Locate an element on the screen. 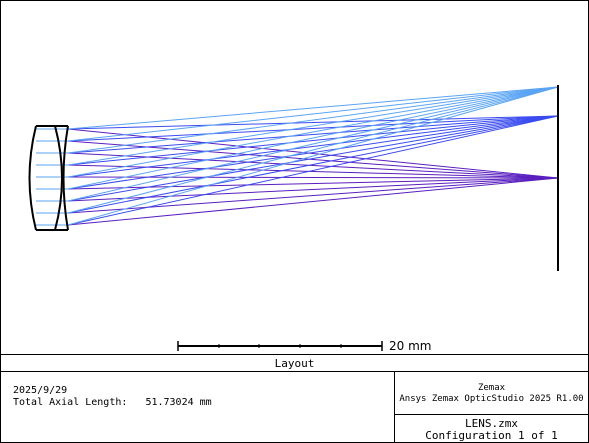 This screenshot has height=443, width=589. lens-outline-front is located at coordinates (32, 178).